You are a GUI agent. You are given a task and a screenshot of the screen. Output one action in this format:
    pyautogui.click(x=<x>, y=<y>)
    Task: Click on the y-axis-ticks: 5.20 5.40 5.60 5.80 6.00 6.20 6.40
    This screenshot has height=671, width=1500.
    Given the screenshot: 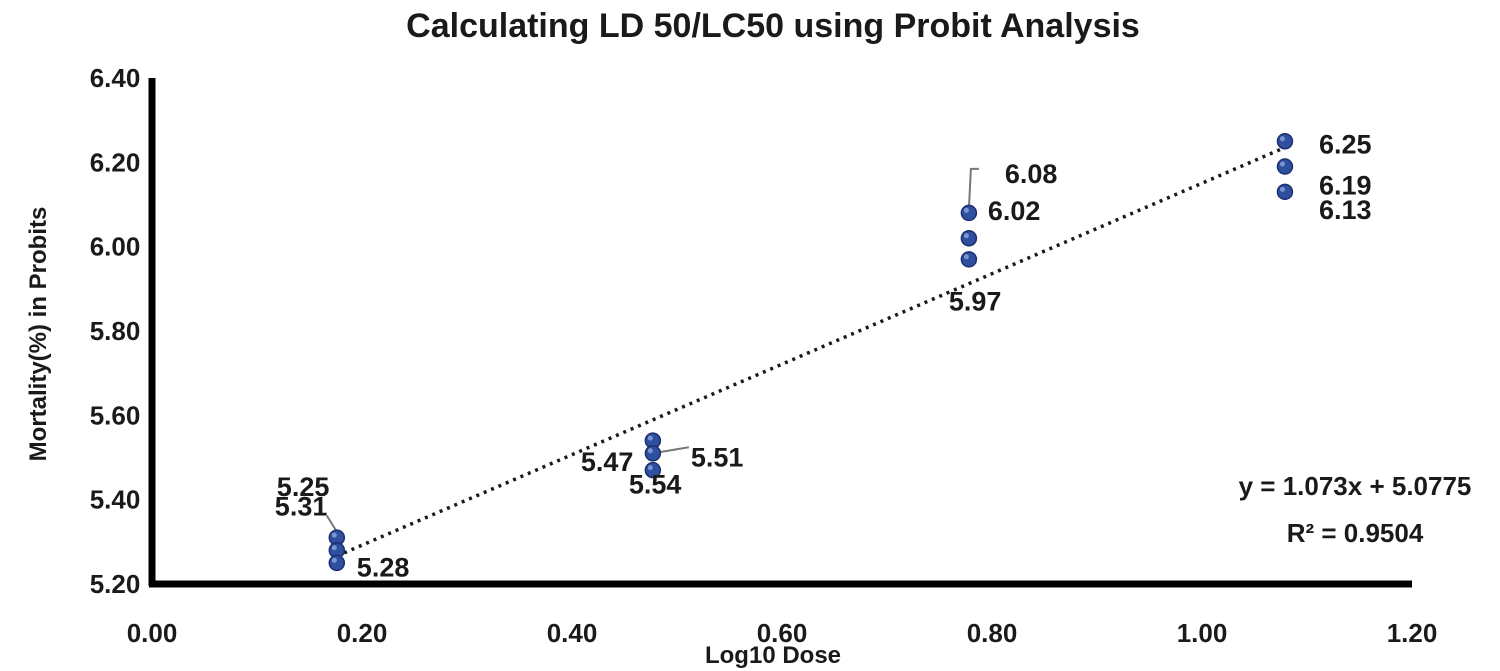 What is the action you would take?
    pyautogui.click(x=115, y=331)
    